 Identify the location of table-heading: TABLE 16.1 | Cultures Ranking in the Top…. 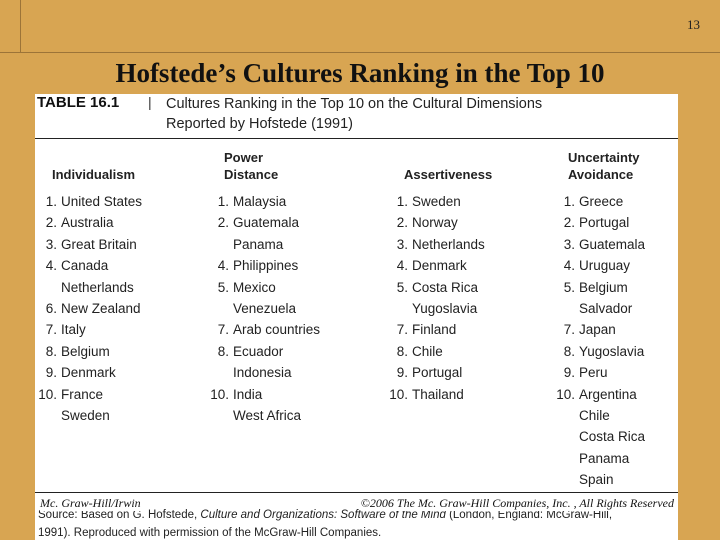
(356, 113).